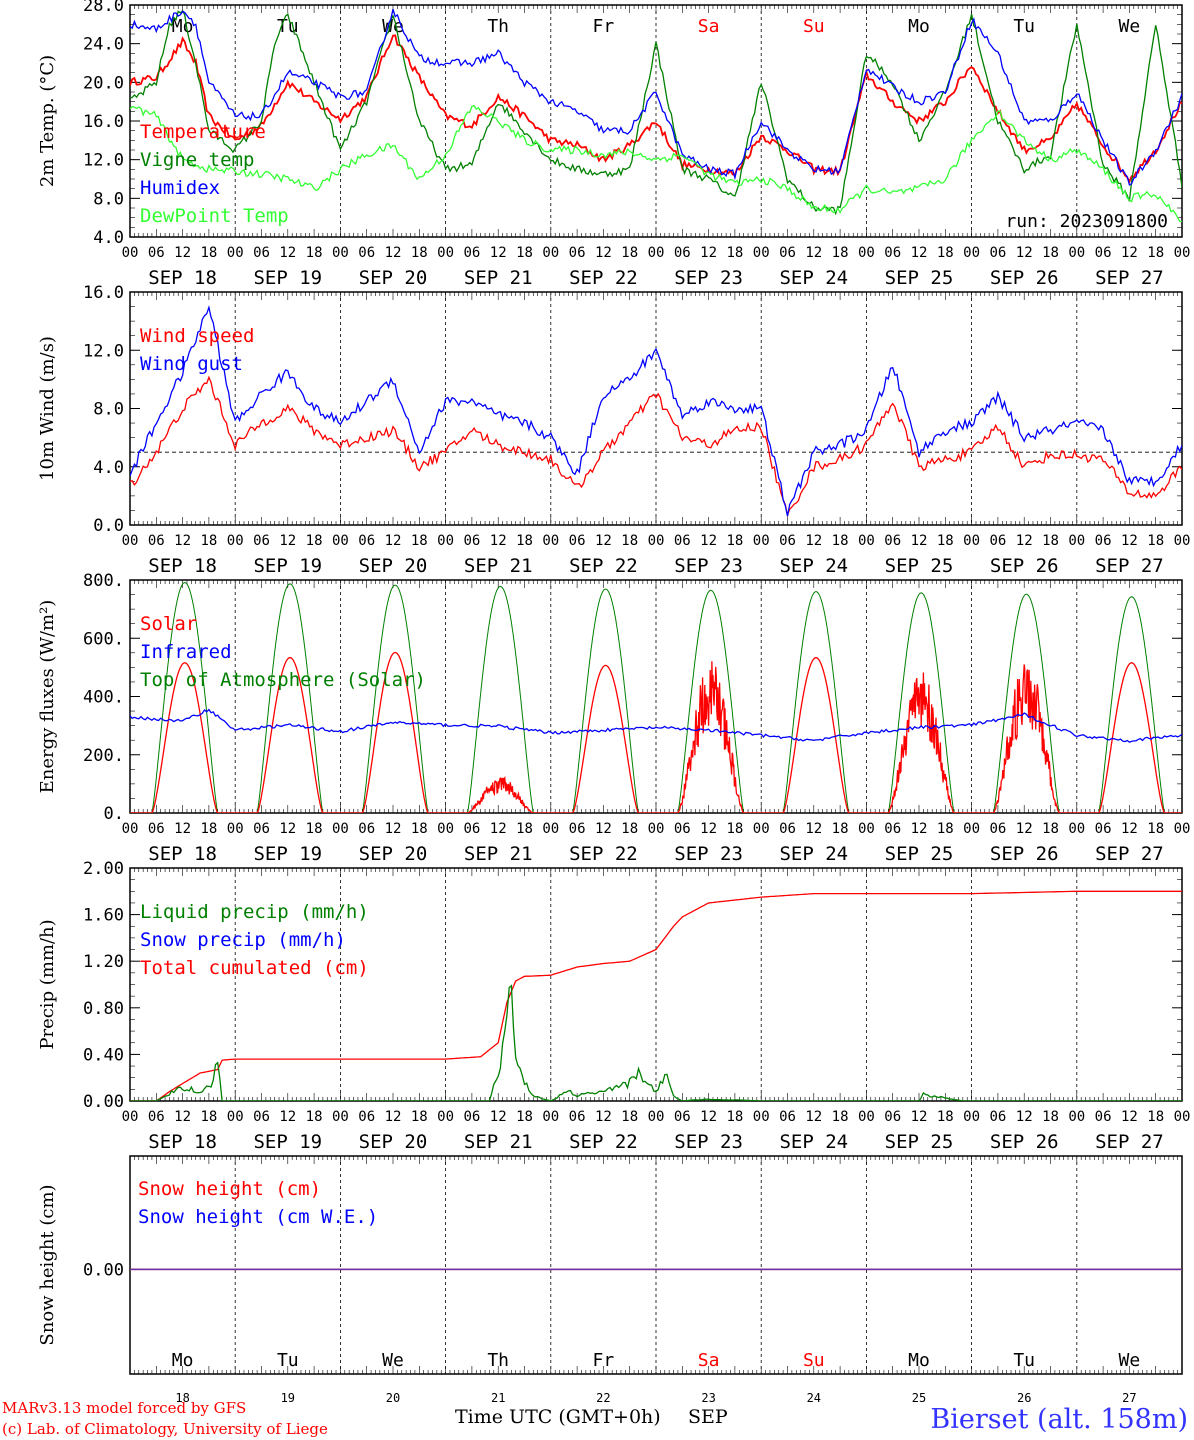  I want to click on station-name: Bierset (alt. 158m), so click(1059, 1419).